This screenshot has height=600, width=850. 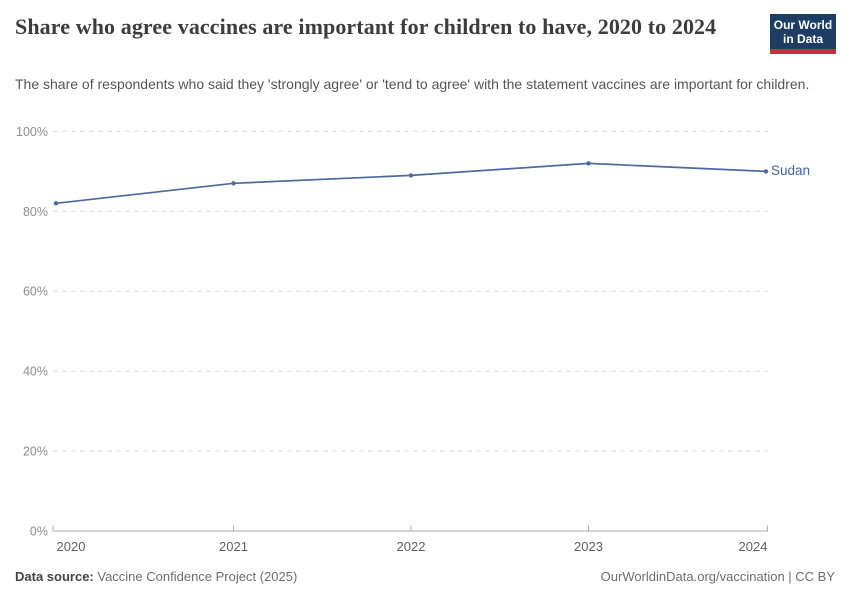 What do you see at coordinates (791, 170) in the screenshot?
I see `series-label-sudan: Sudan` at bounding box center [791, 170].